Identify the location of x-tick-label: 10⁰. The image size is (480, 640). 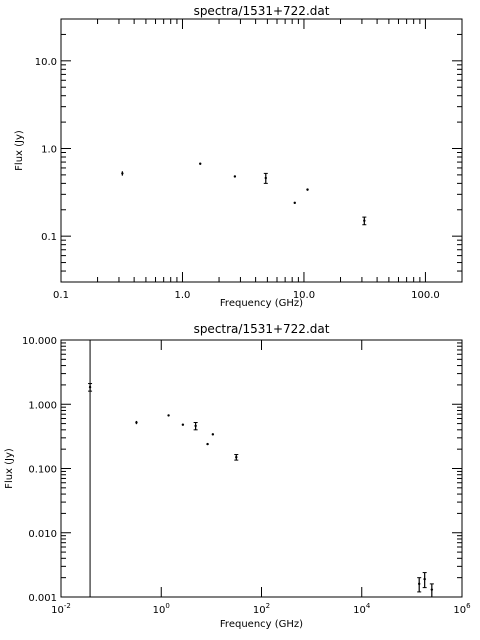
(161, 609).